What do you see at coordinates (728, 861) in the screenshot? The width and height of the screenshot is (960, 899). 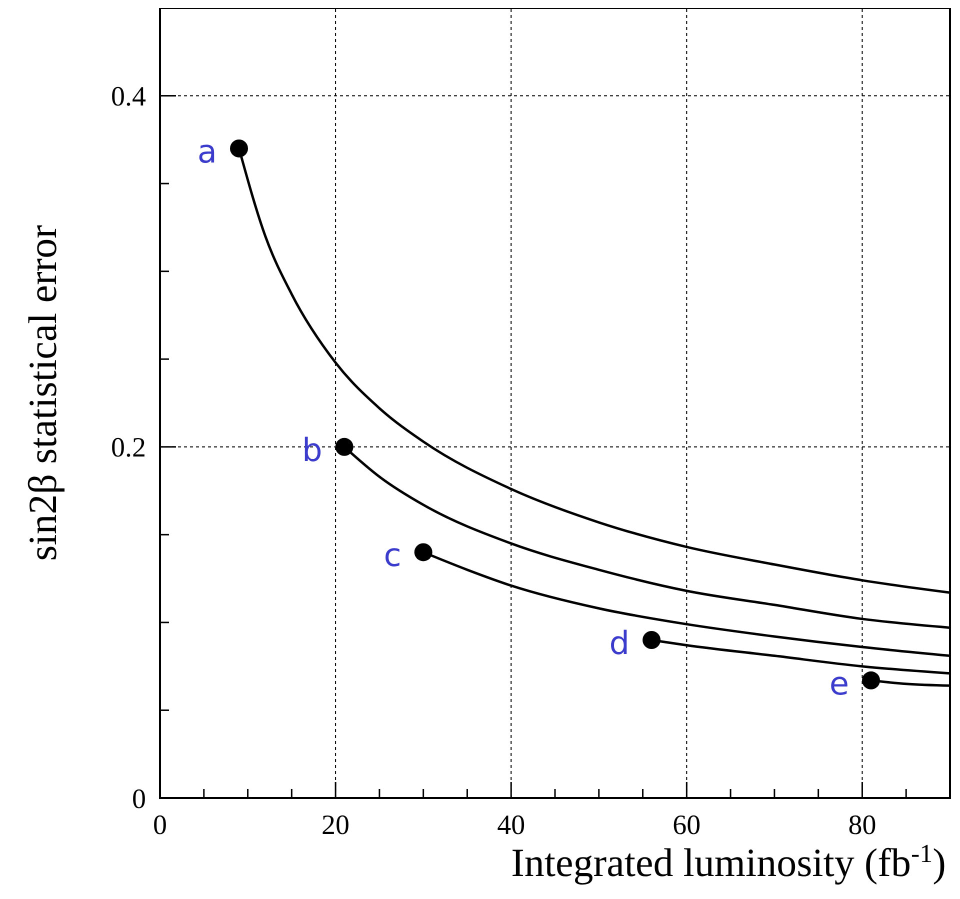 I see `x-axis-title: Integrated luminosity (fb$^{-1}$)` at bounding box center [728, 861].